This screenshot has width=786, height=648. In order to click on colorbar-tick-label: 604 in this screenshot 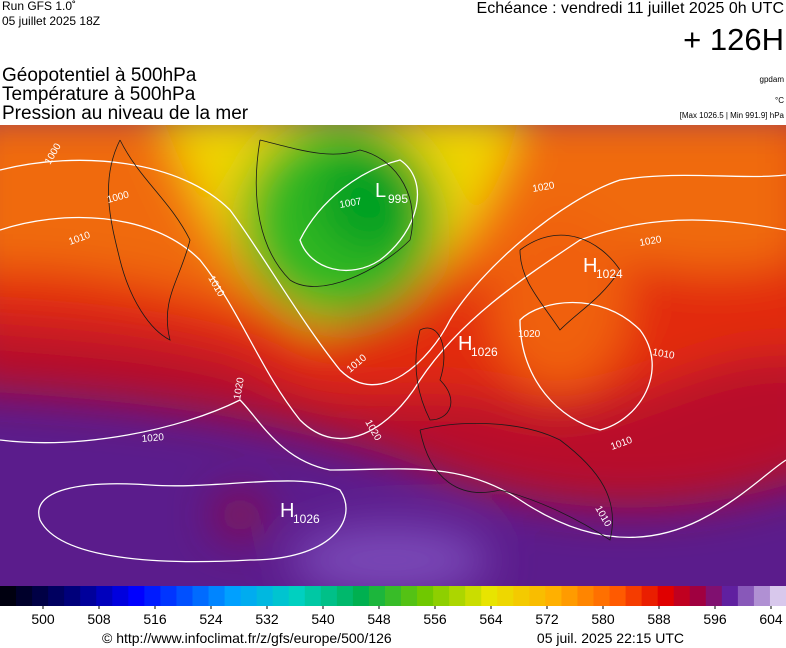, I will do `click(771, 619)`.